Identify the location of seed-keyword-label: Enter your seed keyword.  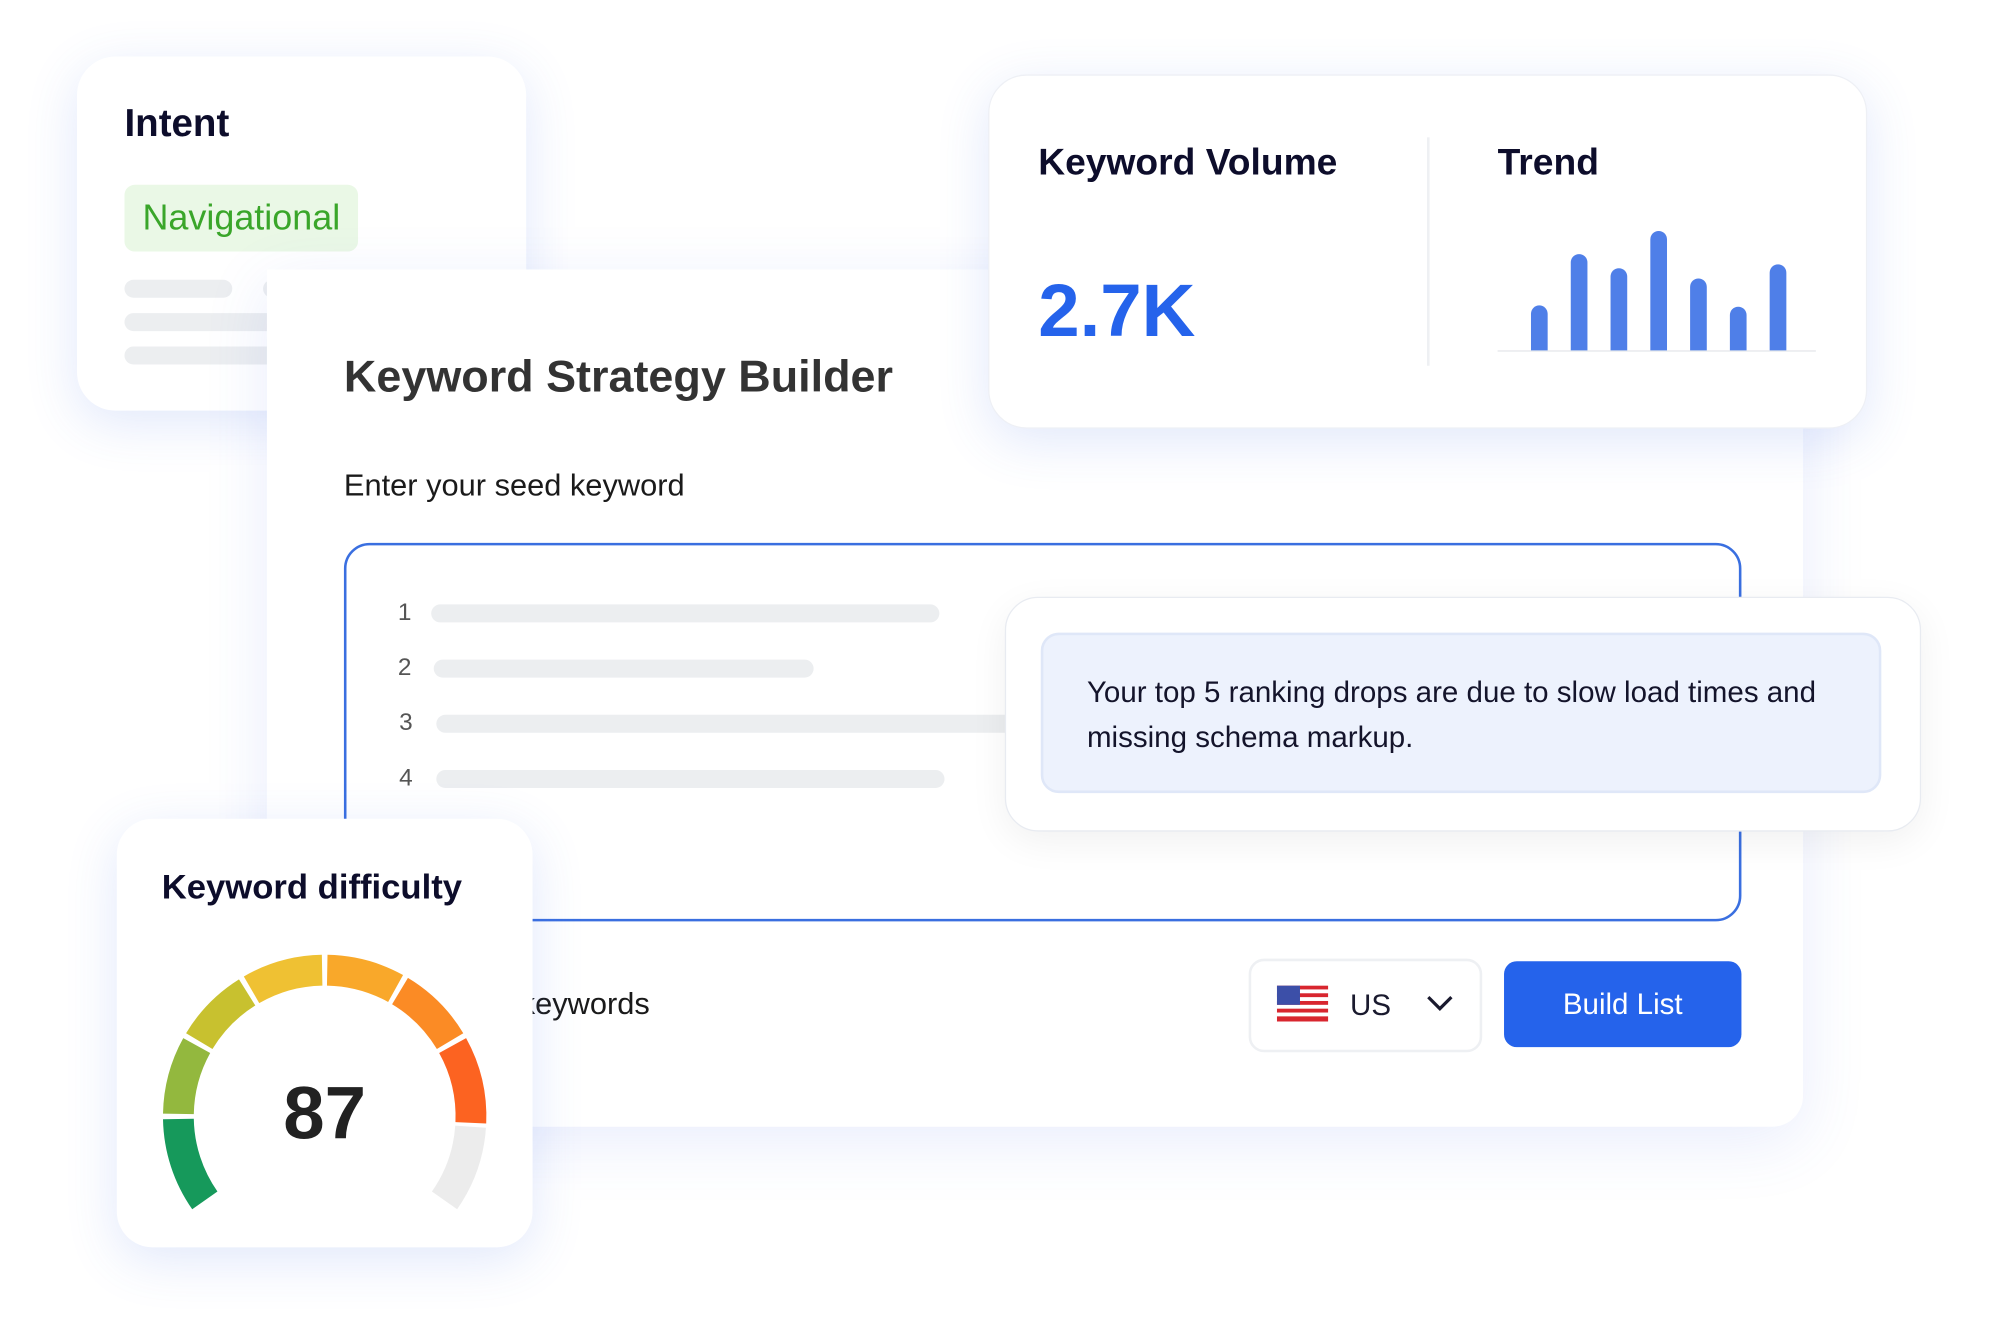
(514, 486).